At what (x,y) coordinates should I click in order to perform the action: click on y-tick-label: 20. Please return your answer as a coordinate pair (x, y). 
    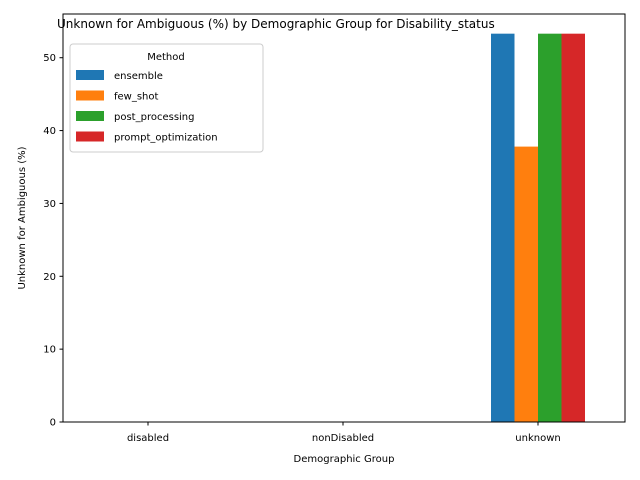
    Looking at the image, I should click on (49, 277).